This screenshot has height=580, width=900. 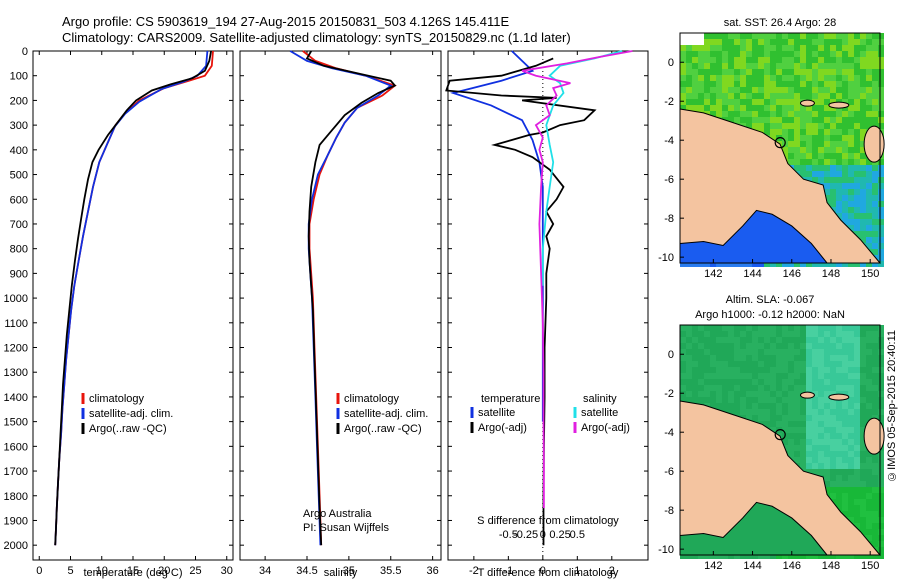 What do you see at coordinates (548, 521) in the screenshot?
I see `x2-axis-label: S difference from climatology` at bounding box center [548, 521].